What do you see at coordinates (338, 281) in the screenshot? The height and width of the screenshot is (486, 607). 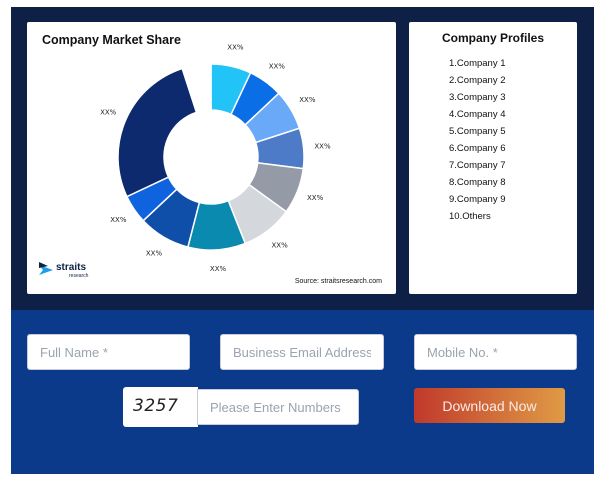 I see `source-note: Source: straitsresearch.com` at bounding box center [338, 281].